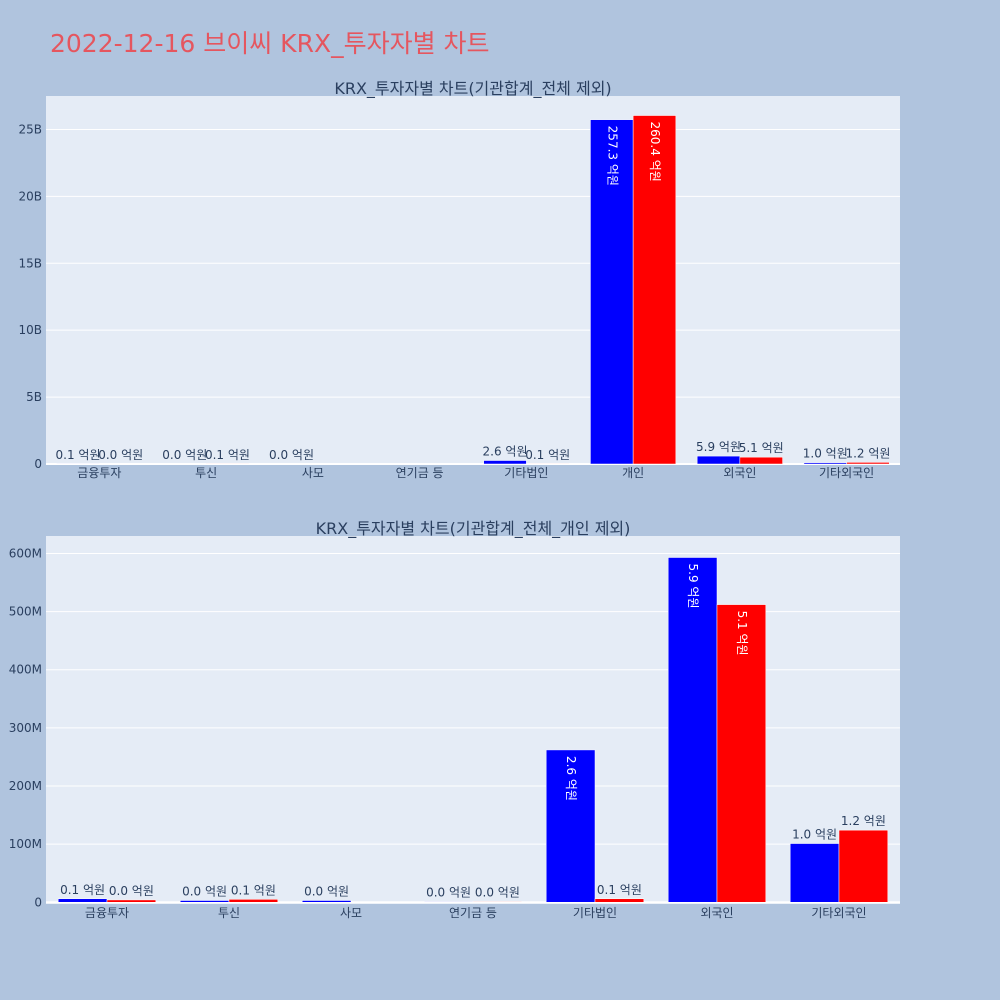 The image size is (1000, 1000). What do you see at coordinates (30, 263) in the screenshot?
I see `y-tick-label: 15B` at bounding box center [30, 263].